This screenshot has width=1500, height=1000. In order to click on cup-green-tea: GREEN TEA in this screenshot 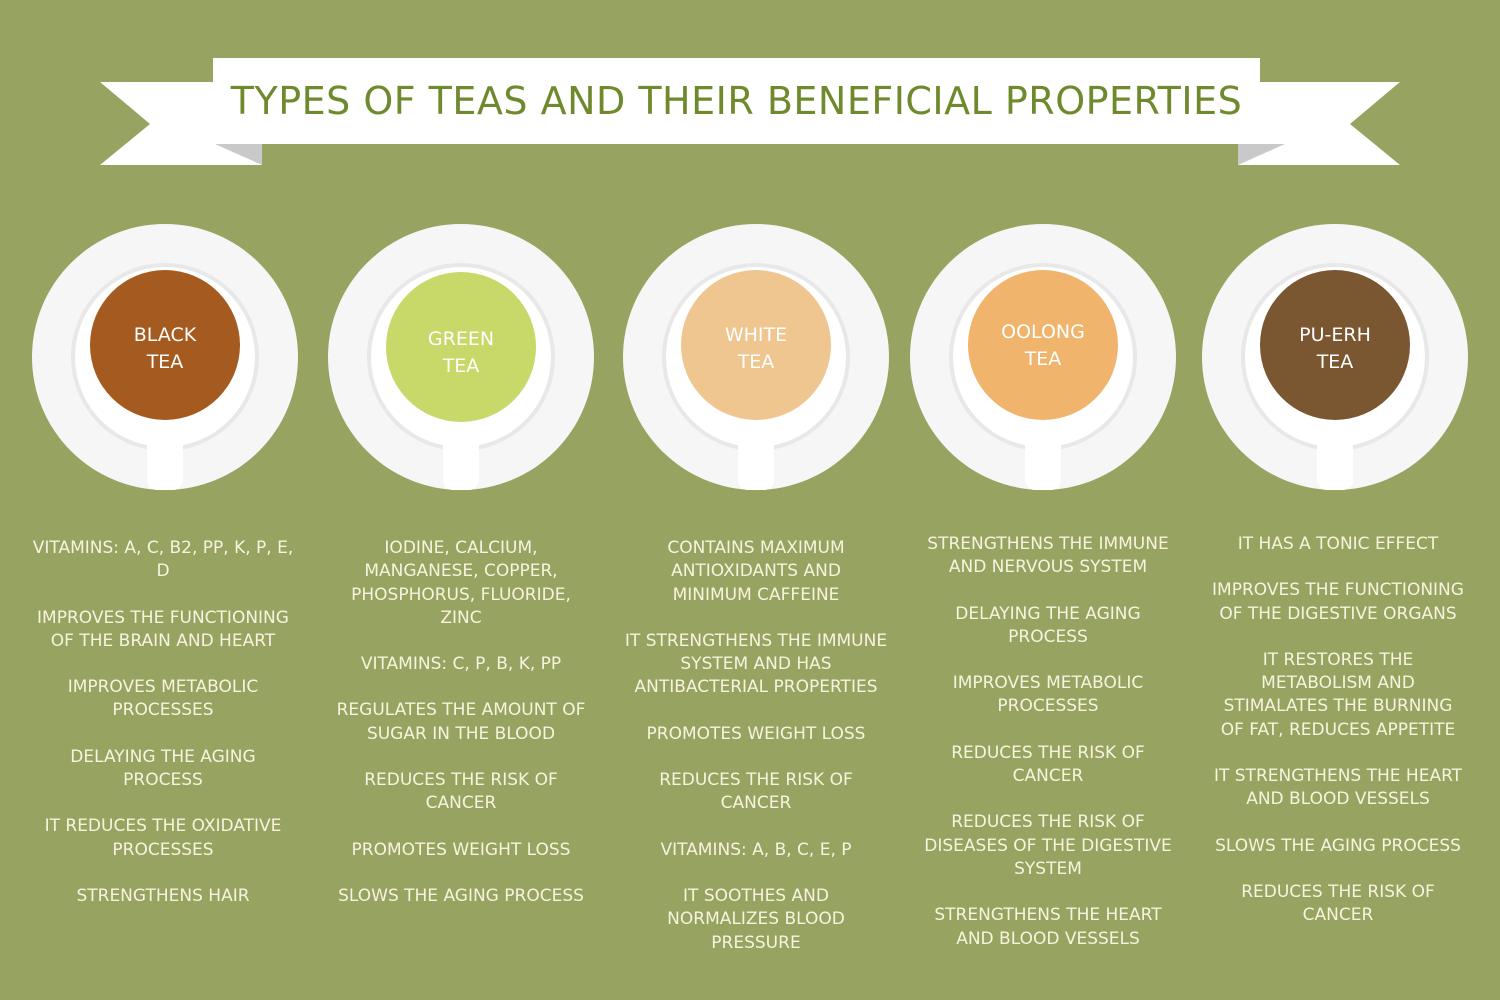, I will do `click(461, 357)`.